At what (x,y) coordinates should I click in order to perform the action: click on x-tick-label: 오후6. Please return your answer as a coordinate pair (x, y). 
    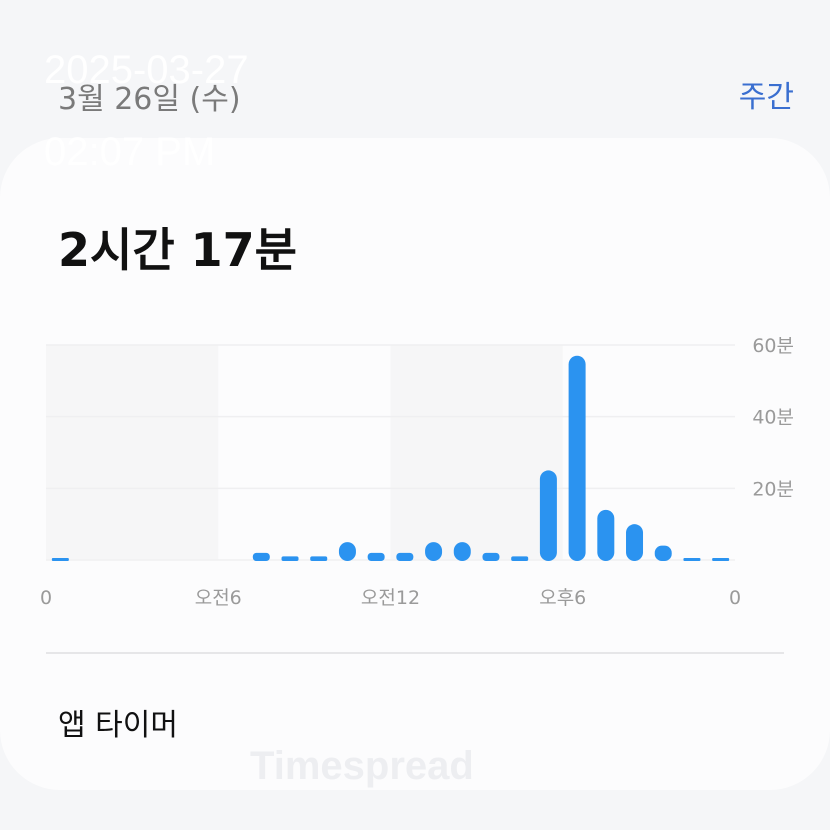
    Looking at the image, I should click on (562, 598).